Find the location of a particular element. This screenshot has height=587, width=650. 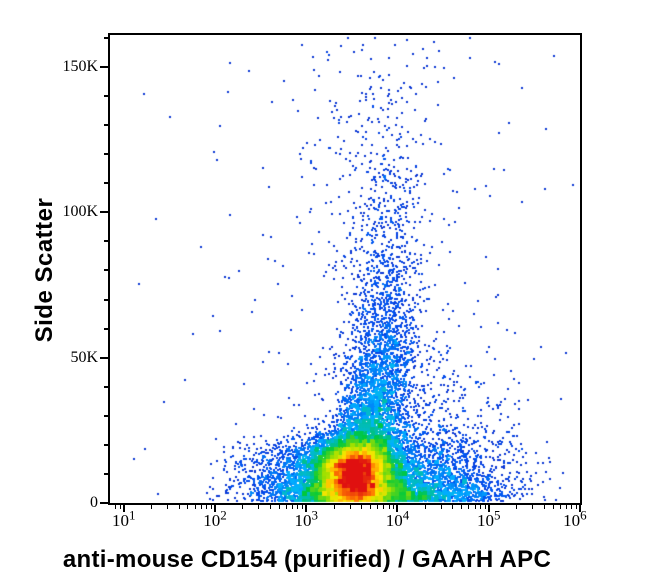

y-tick-label: 0 is located at coordinates (94, 502).